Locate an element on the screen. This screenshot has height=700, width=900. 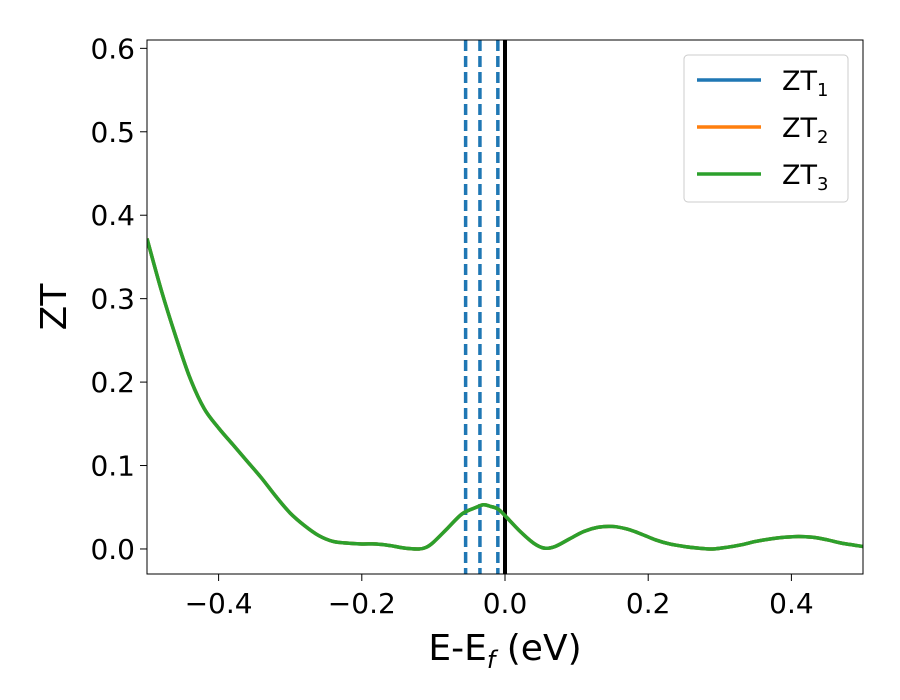
legend: ZT1 ZT2 ZT3 is located at coordinates (766, 128).